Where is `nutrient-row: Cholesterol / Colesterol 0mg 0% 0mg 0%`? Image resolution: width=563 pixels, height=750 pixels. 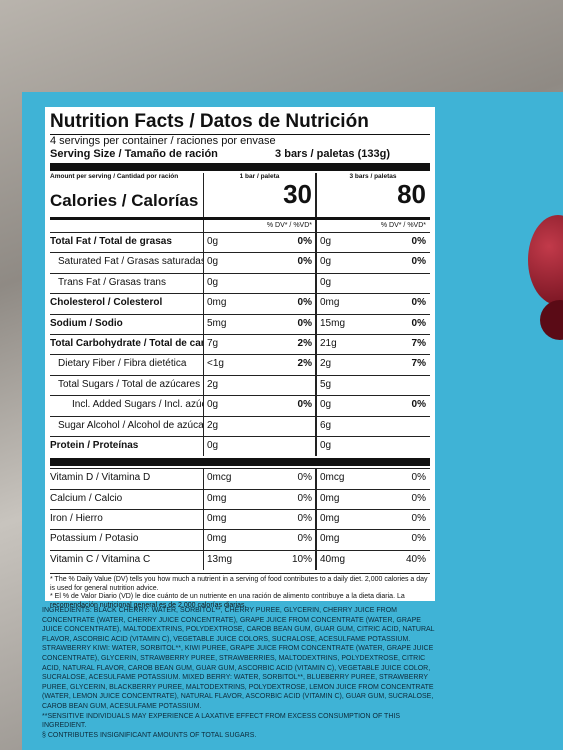
nutrient-row: Cholesterol / Colesterol 0mg 0% 0mg 0% is located at coordinates (240, 303).